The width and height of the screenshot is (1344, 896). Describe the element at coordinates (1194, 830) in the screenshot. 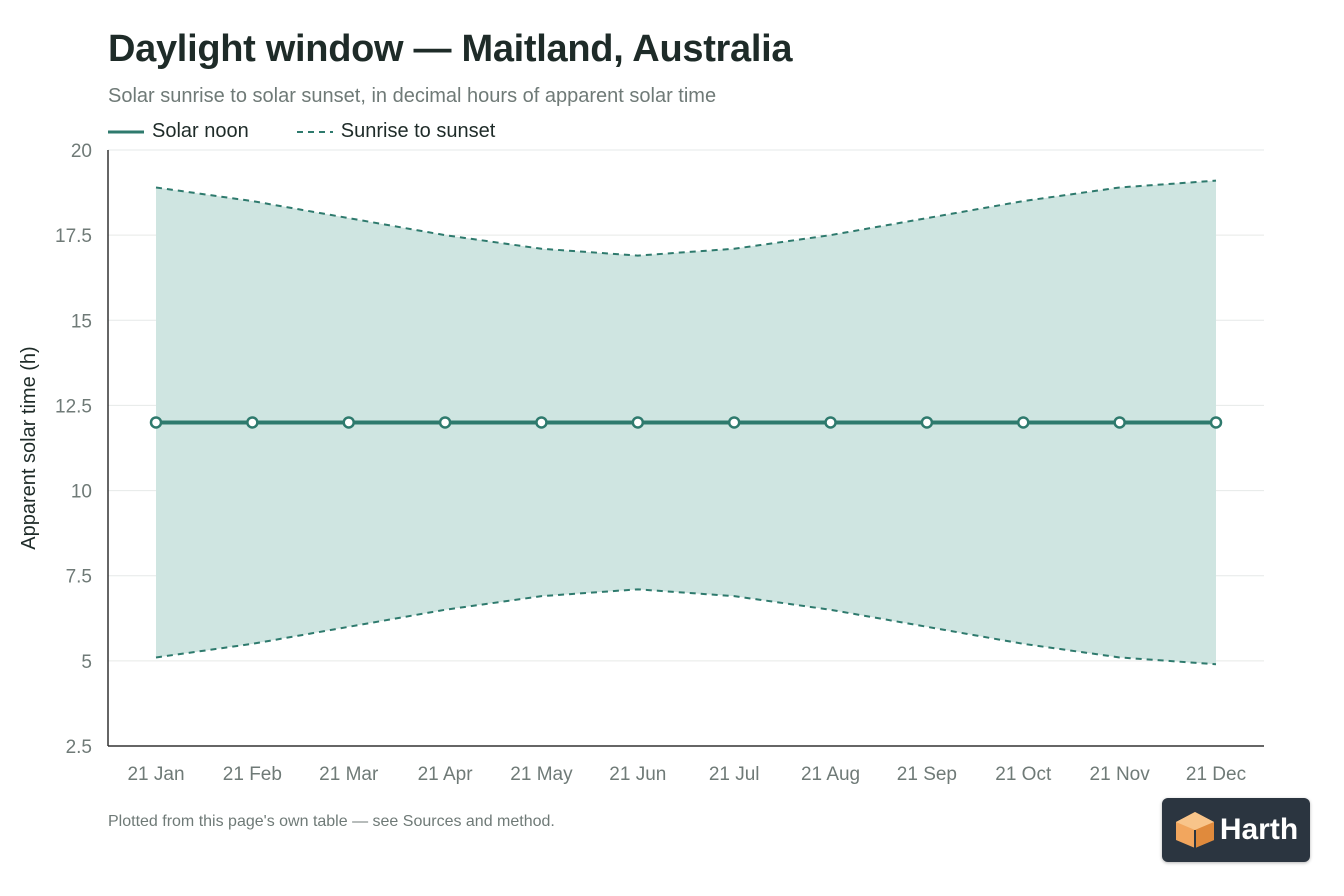

I see `cube-logo-icon` at that location.